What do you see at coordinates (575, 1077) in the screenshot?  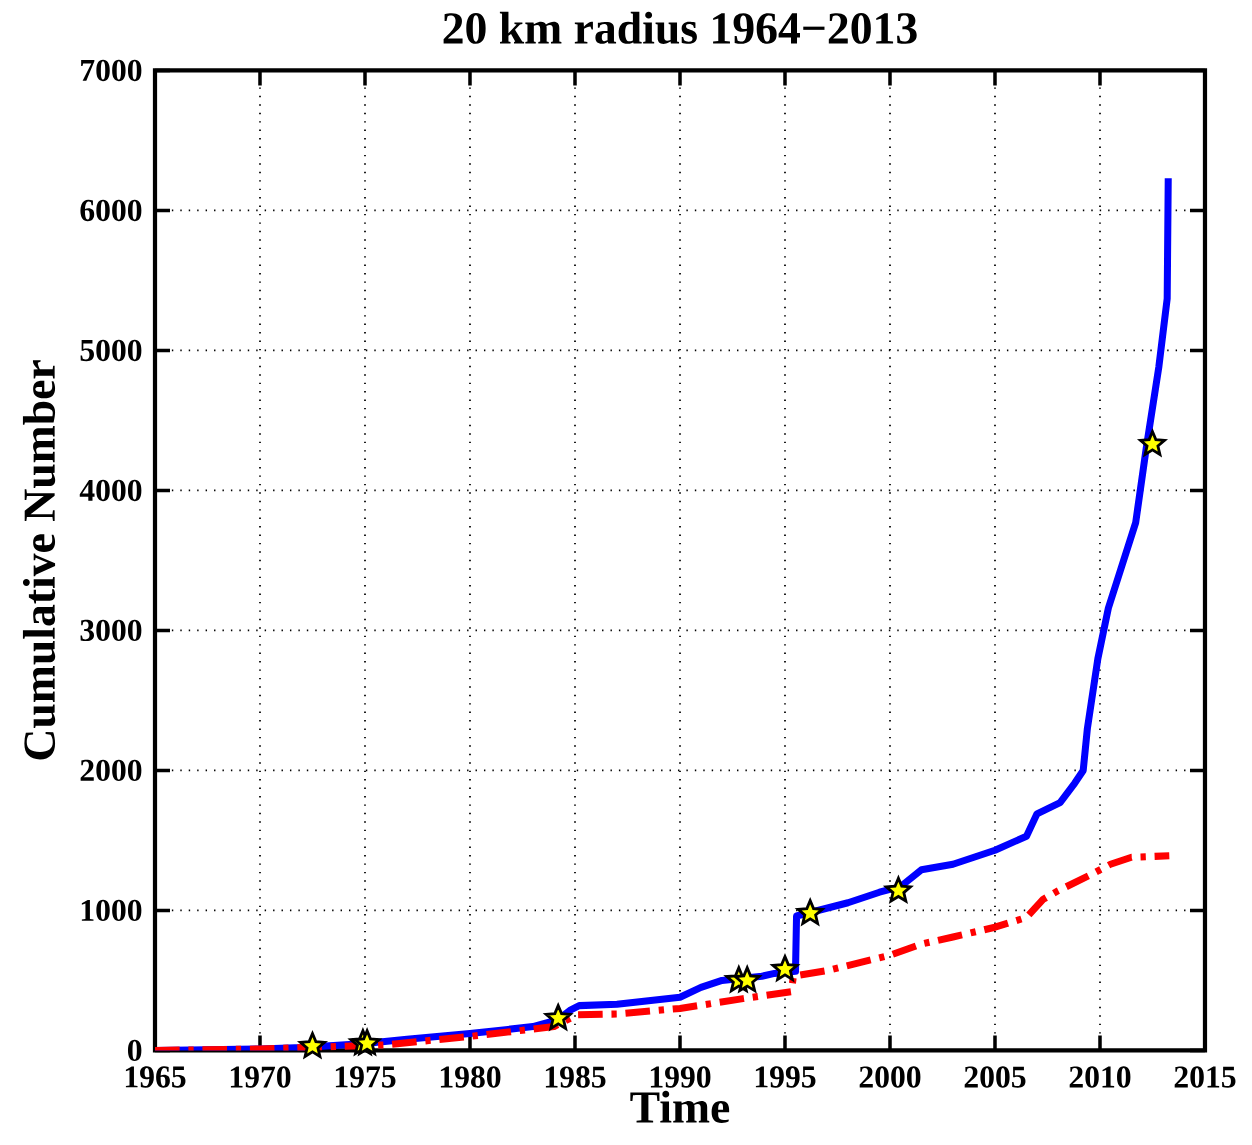 I see `x-tick-label: 1985` at bounding box center [575, 1077].